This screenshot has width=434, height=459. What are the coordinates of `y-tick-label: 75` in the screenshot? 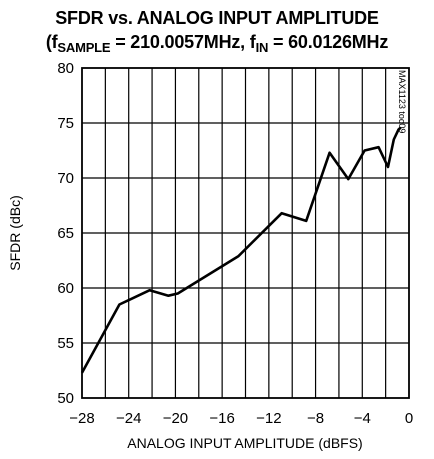 It's located at (65, 123).